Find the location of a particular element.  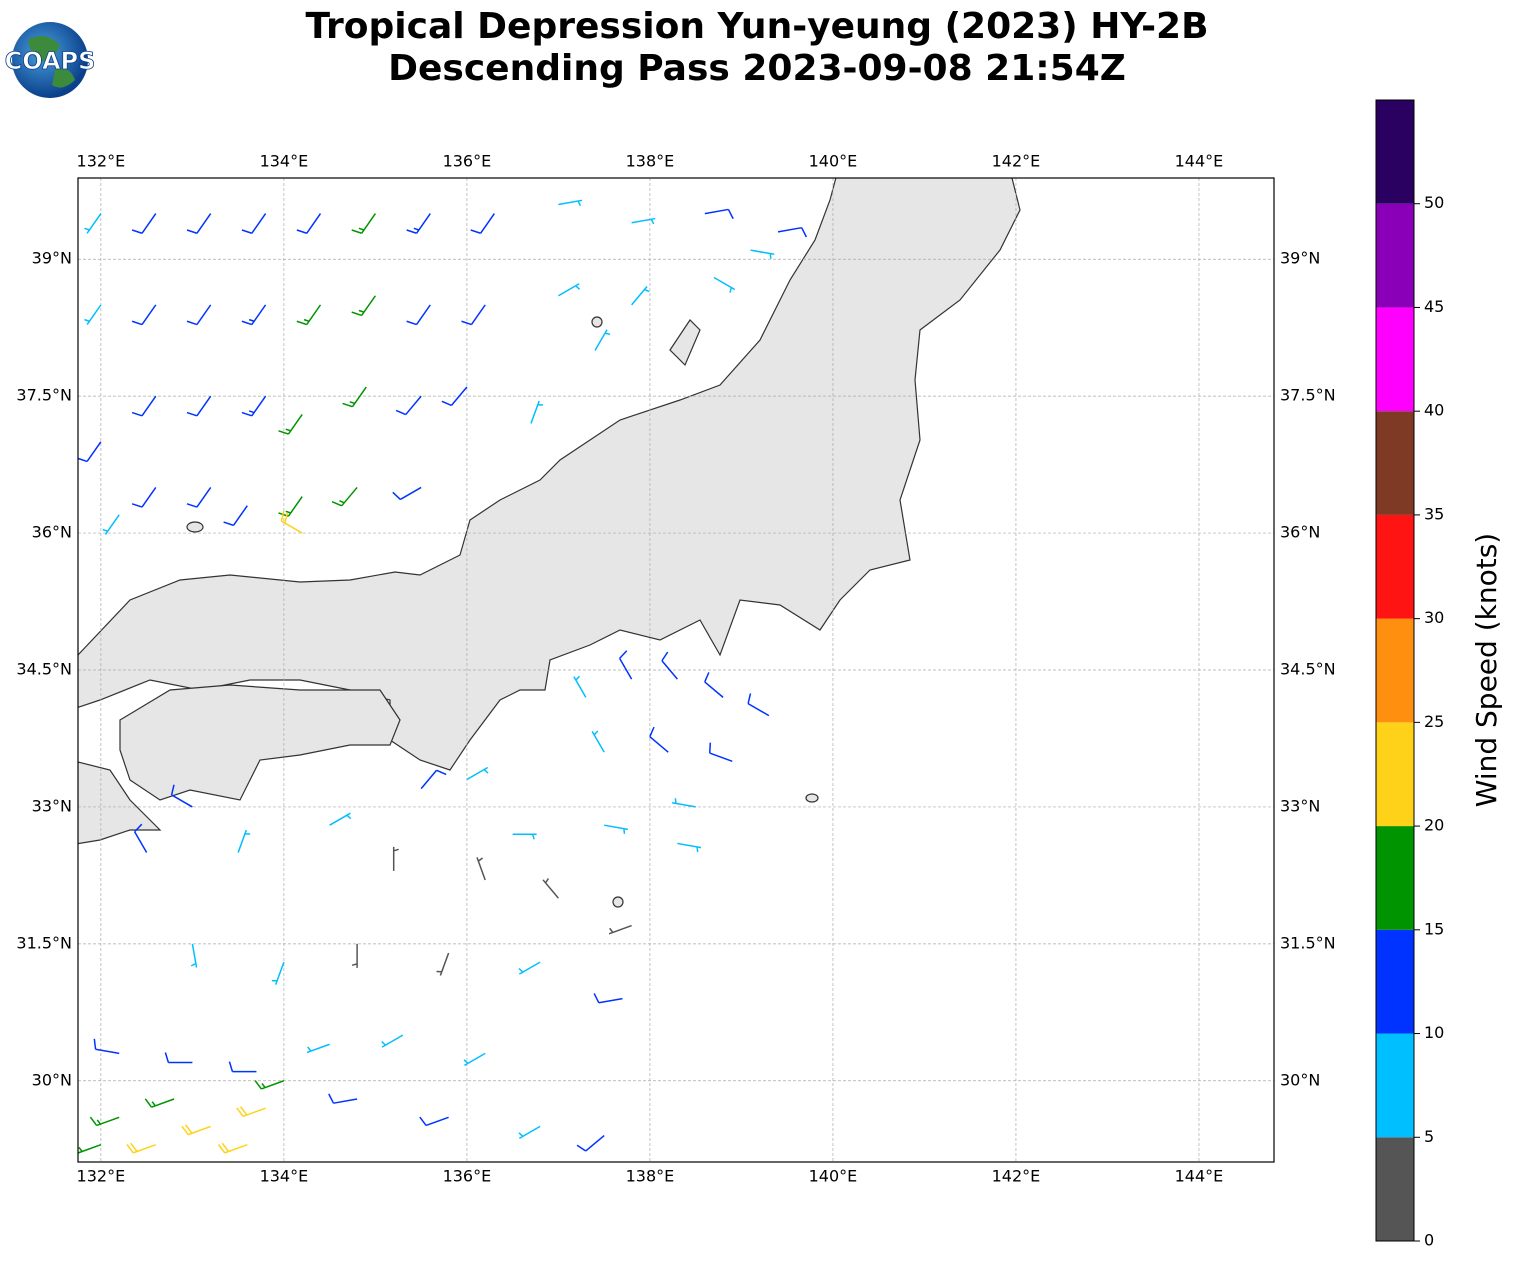

colorbar-tick-label: 35 is located at coordinates (1434, 513).